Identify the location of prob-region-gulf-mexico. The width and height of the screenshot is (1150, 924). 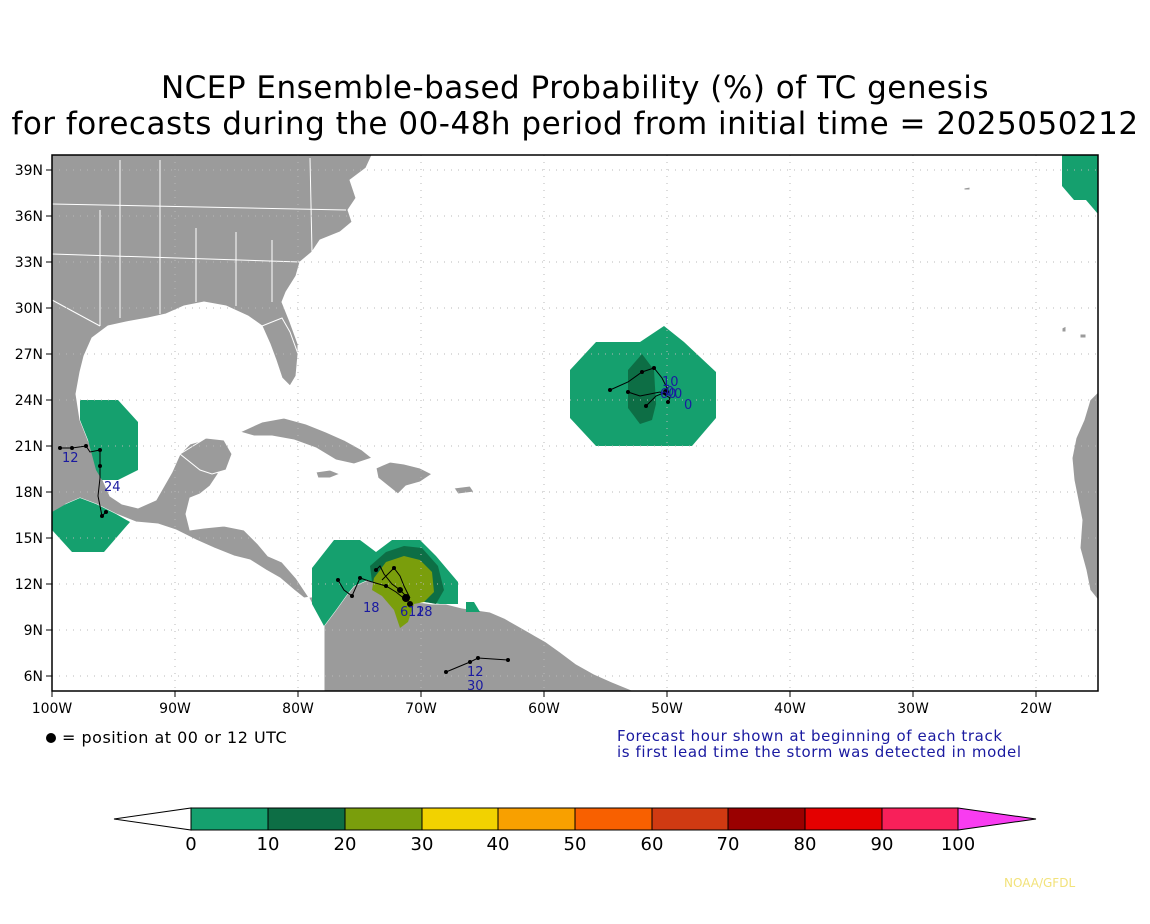
(109, 440).